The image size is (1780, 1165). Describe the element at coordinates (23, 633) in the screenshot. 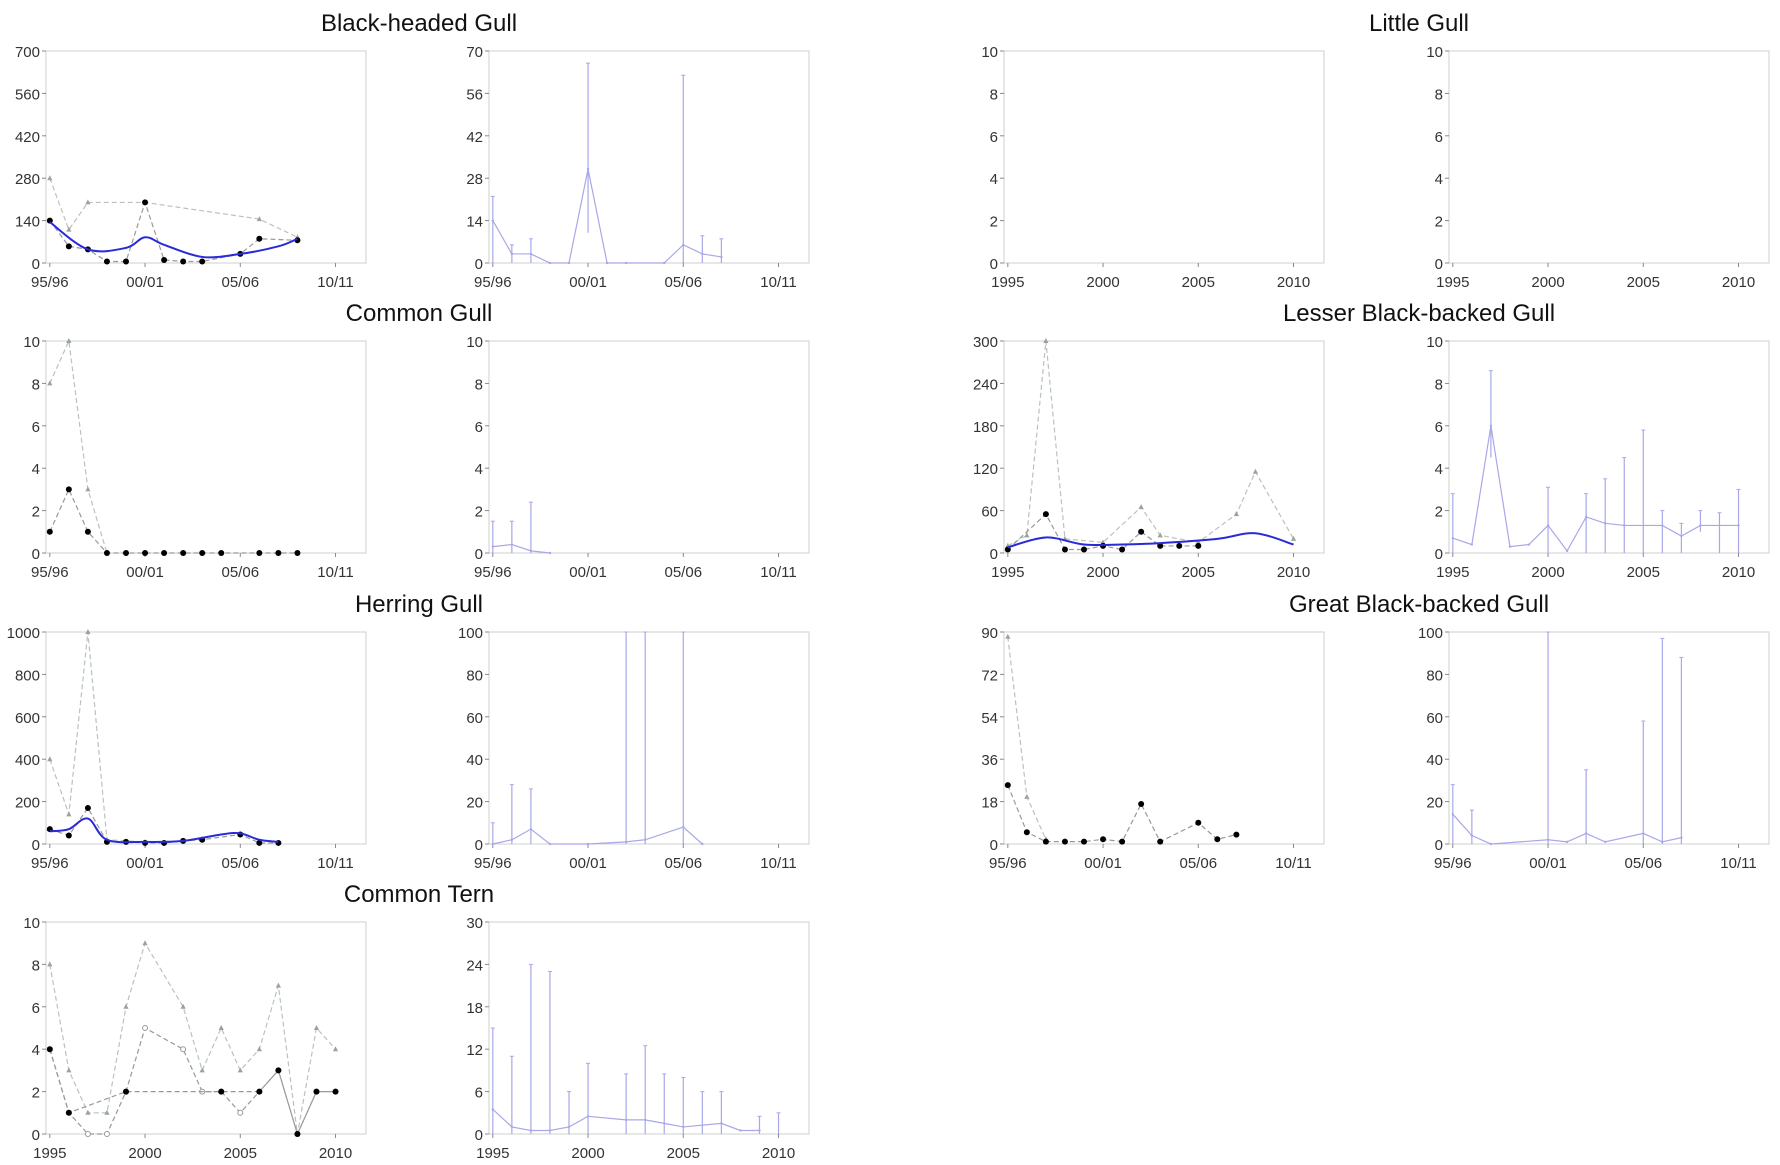

I see `y-tick-label: 1000` at that location.